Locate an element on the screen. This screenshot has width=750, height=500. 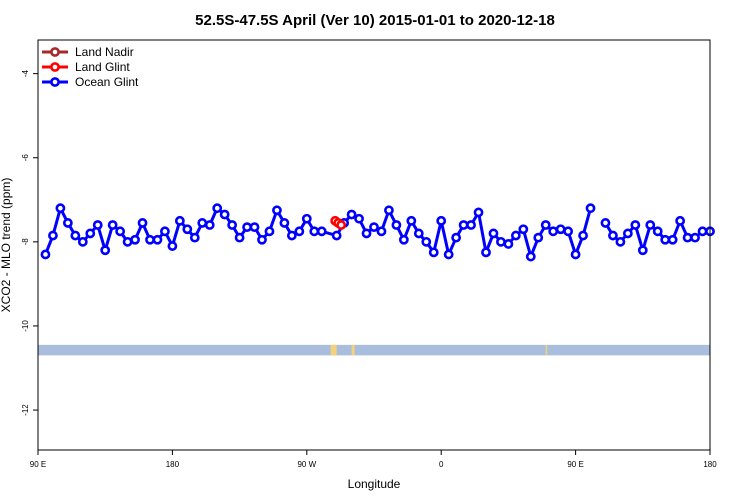
x-tick-label-5: 180 is located at coordinates (710, 464).